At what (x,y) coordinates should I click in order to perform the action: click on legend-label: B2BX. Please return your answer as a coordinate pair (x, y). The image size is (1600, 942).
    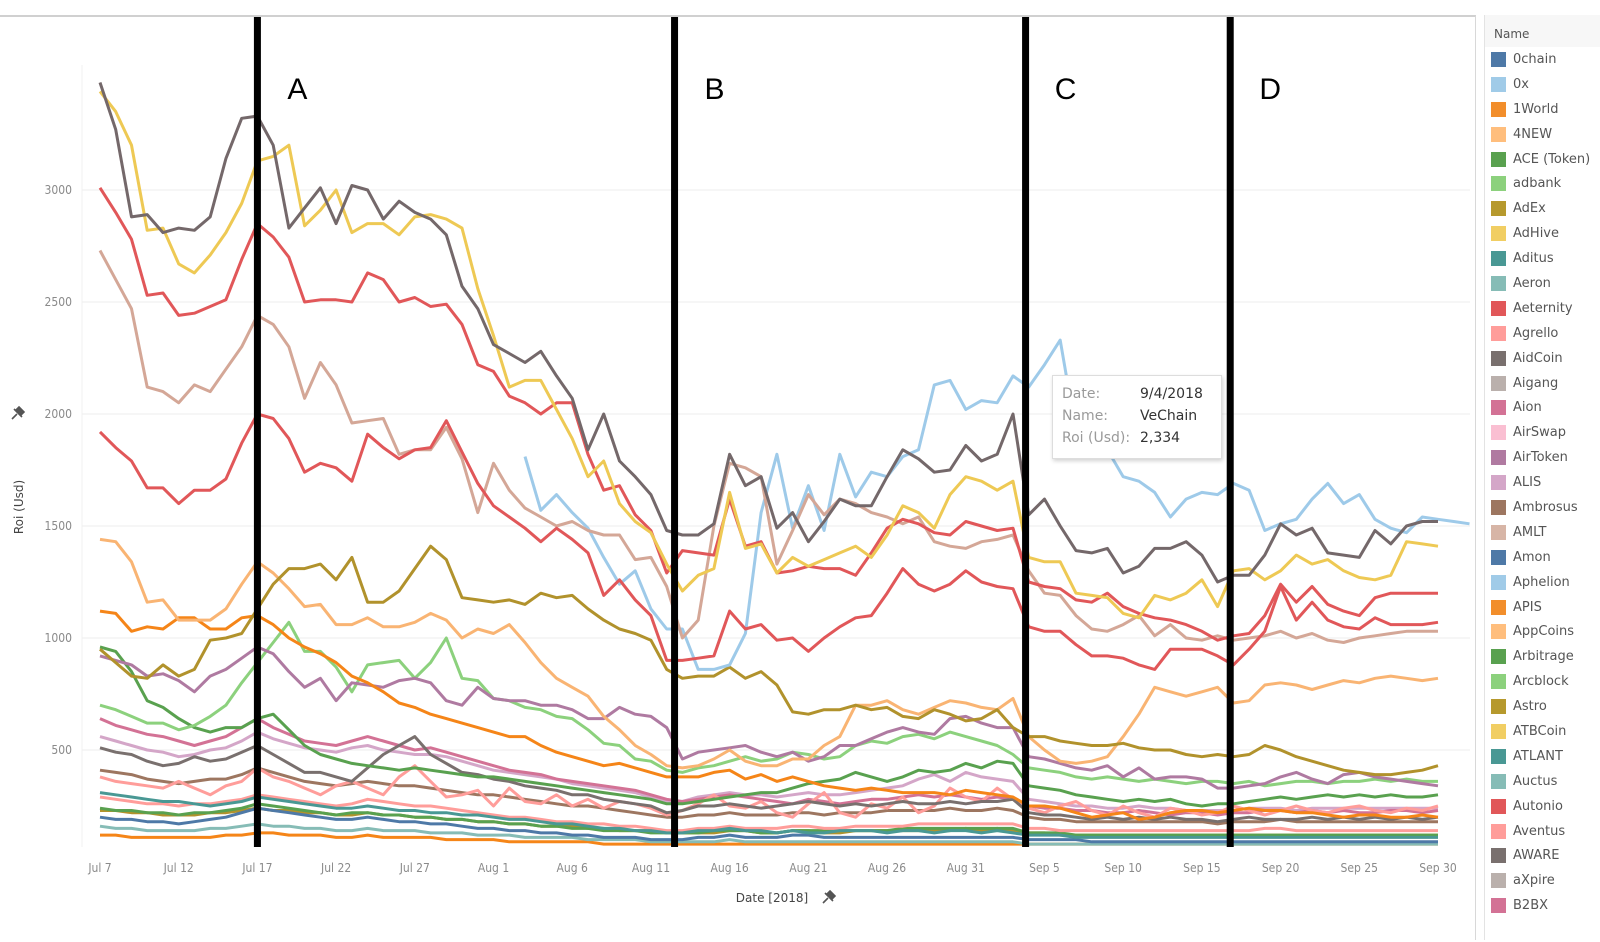
    Looking at the image, I should click on (1531, 906).